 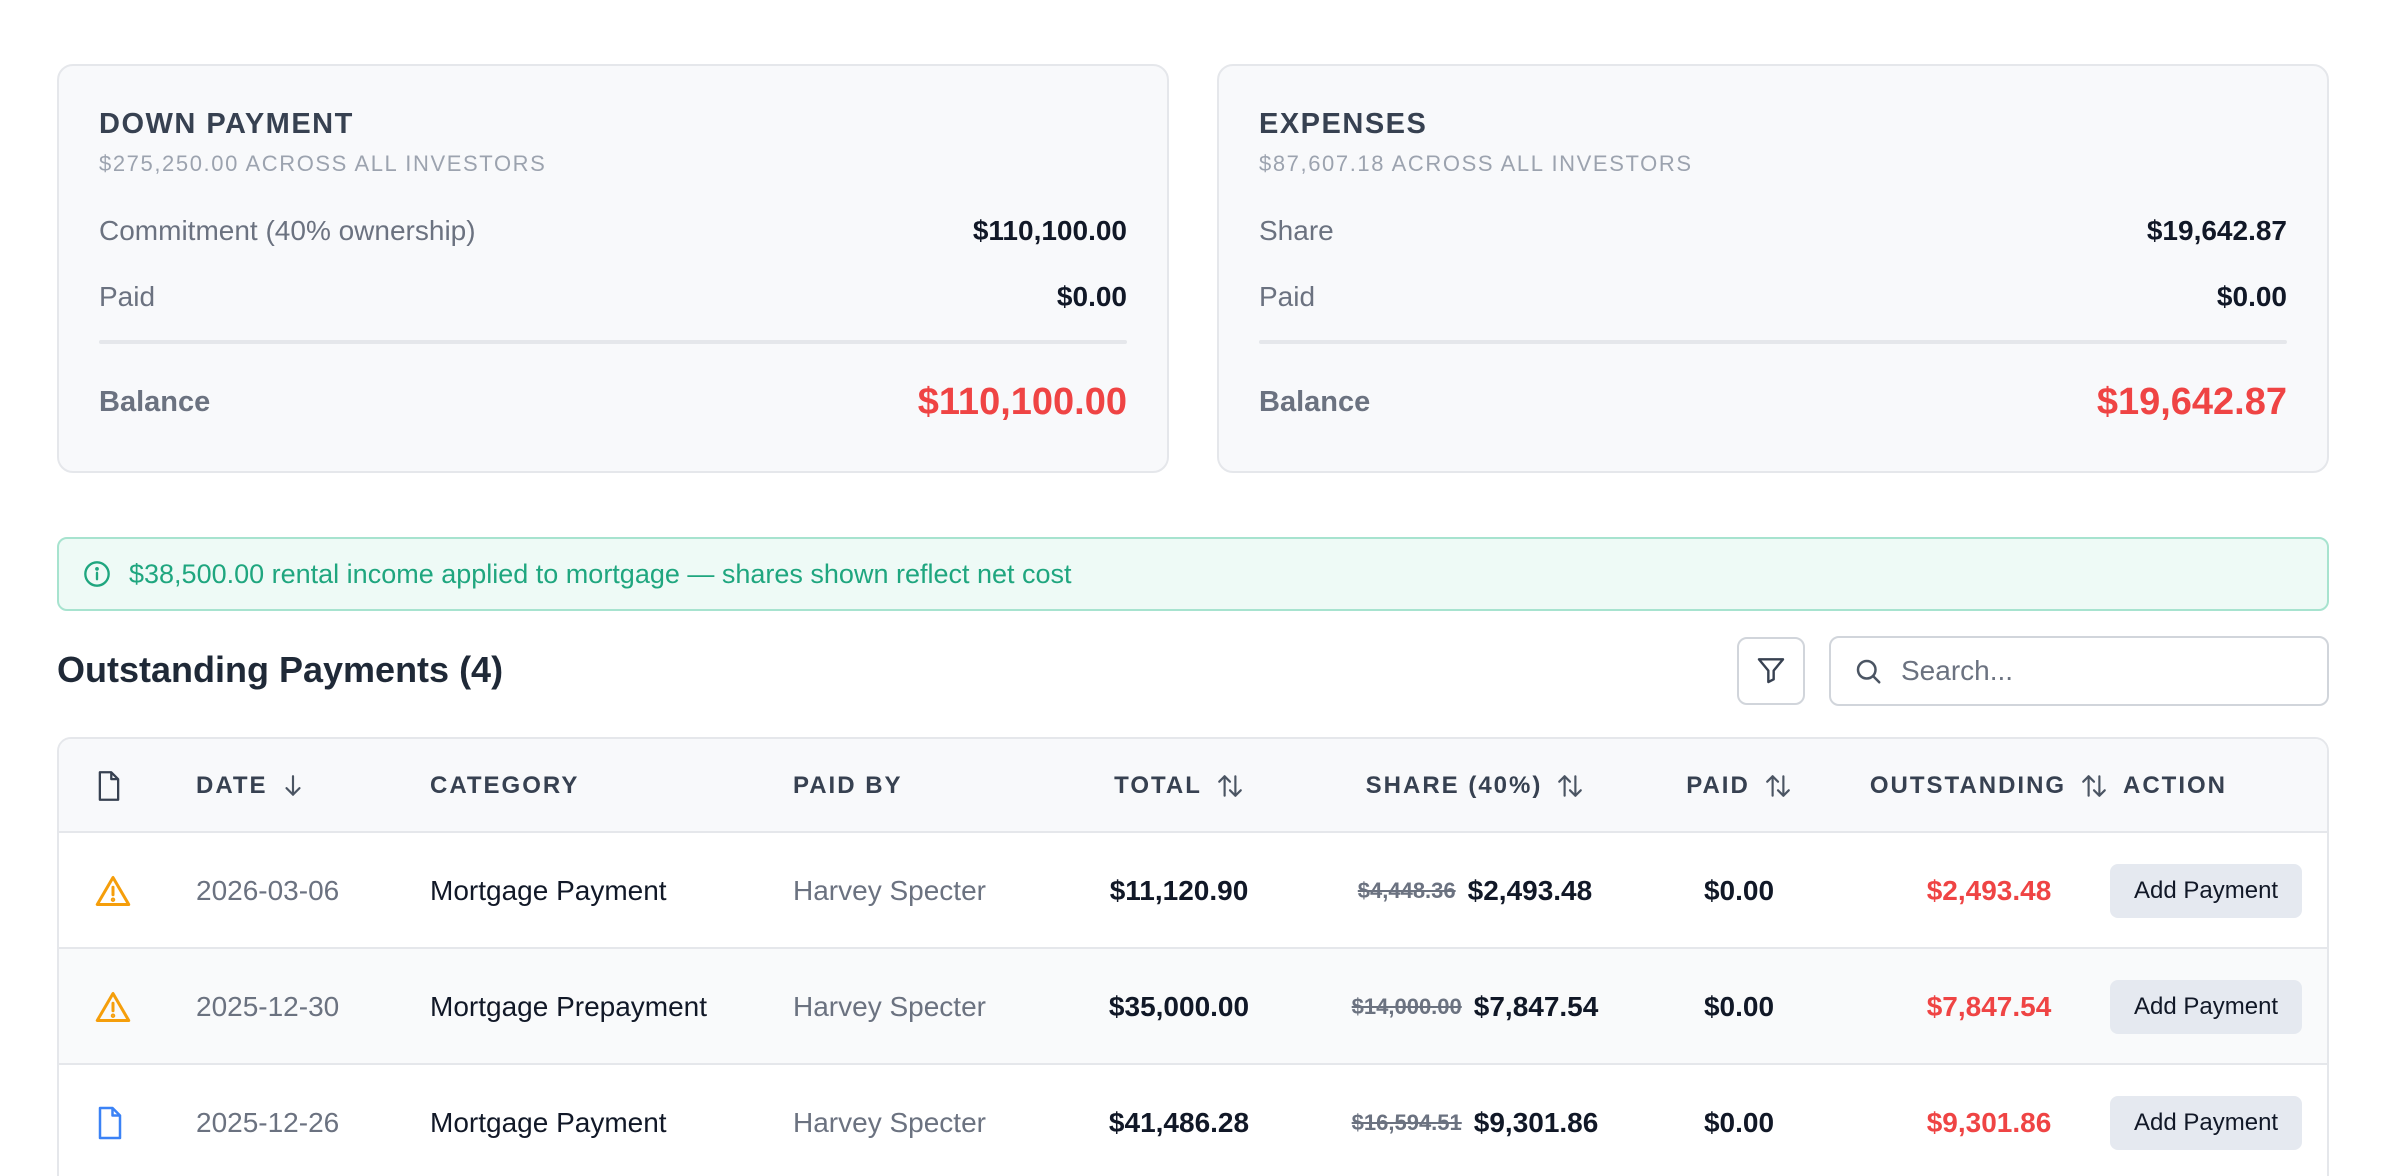 I want to click on row-share-original: $4,448.36, so click(x=1406, y=890).